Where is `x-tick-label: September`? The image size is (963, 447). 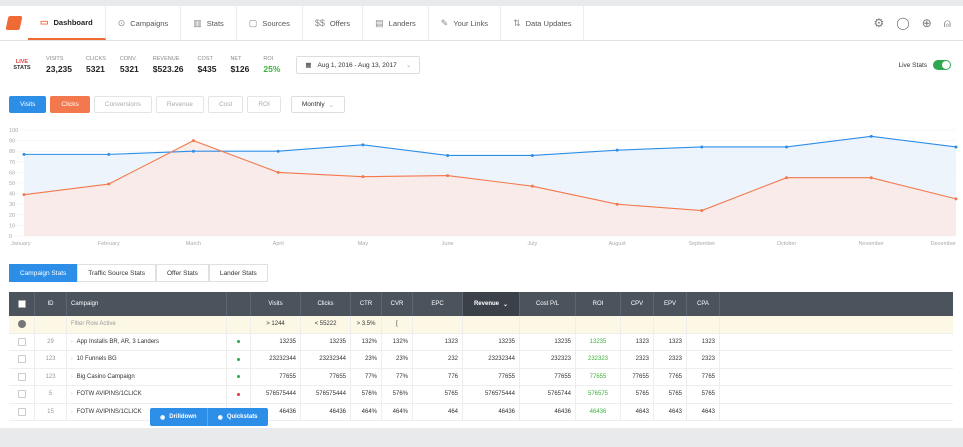 x-tick-label: September is located at coordinates (701, 244).